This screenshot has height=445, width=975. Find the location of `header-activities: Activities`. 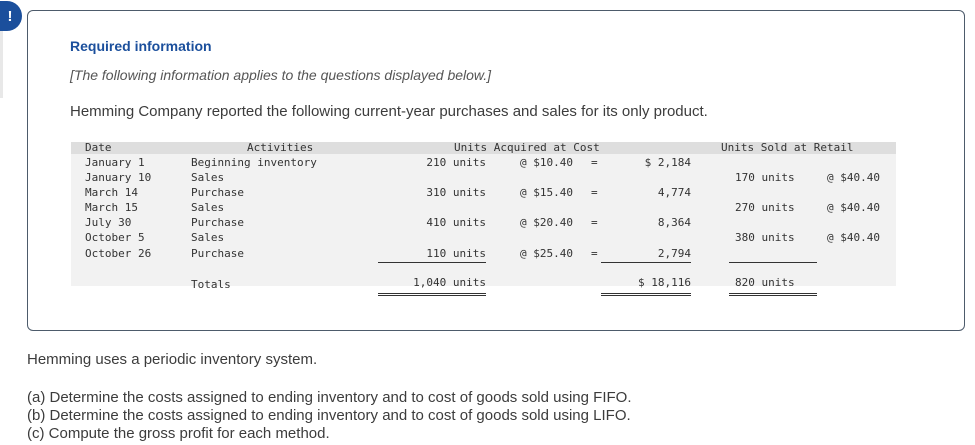

header-activities: Activities is located at coordinates (280, 147).